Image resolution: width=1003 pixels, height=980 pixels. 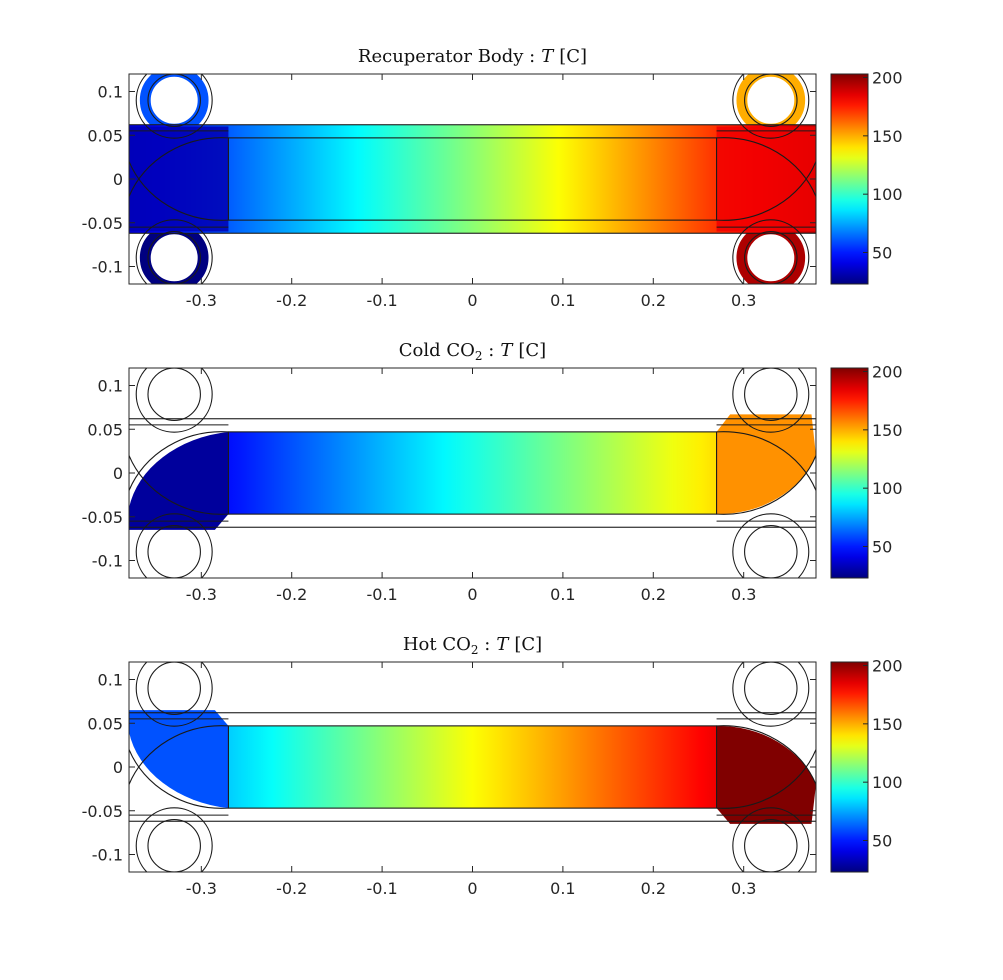 I want to click on x-tick-label: 0.2, so click(x=653, y=300).